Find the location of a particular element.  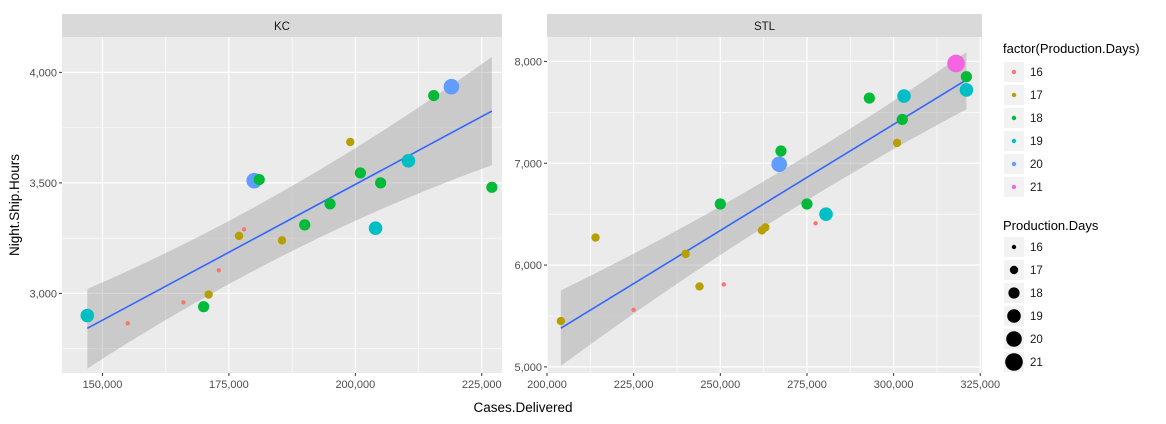

legend-size-label: 16 is located at coordinates (1036, 248).